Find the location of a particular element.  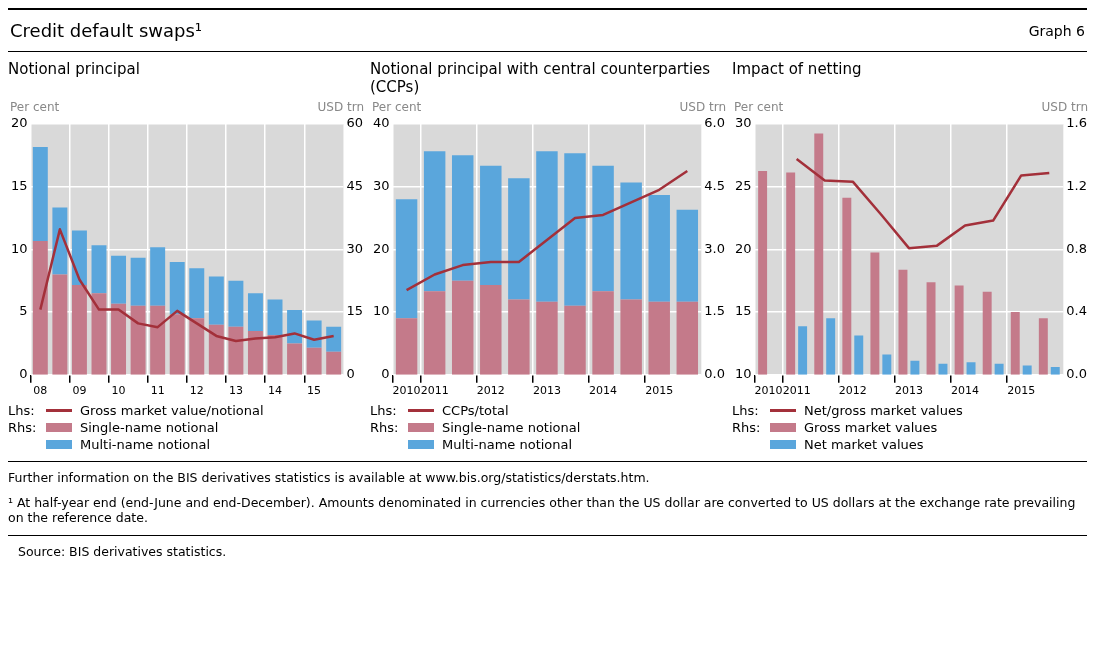

legend-label: Gross market values is located at coordinates (871, 427).